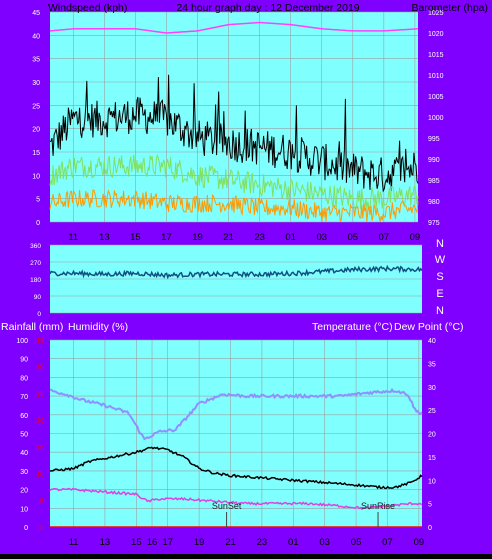 The image size is (492, 559). Describe the element at coordinates (430, 505) in the screenshot. I see `temperature-tick-label: 5` at that location.